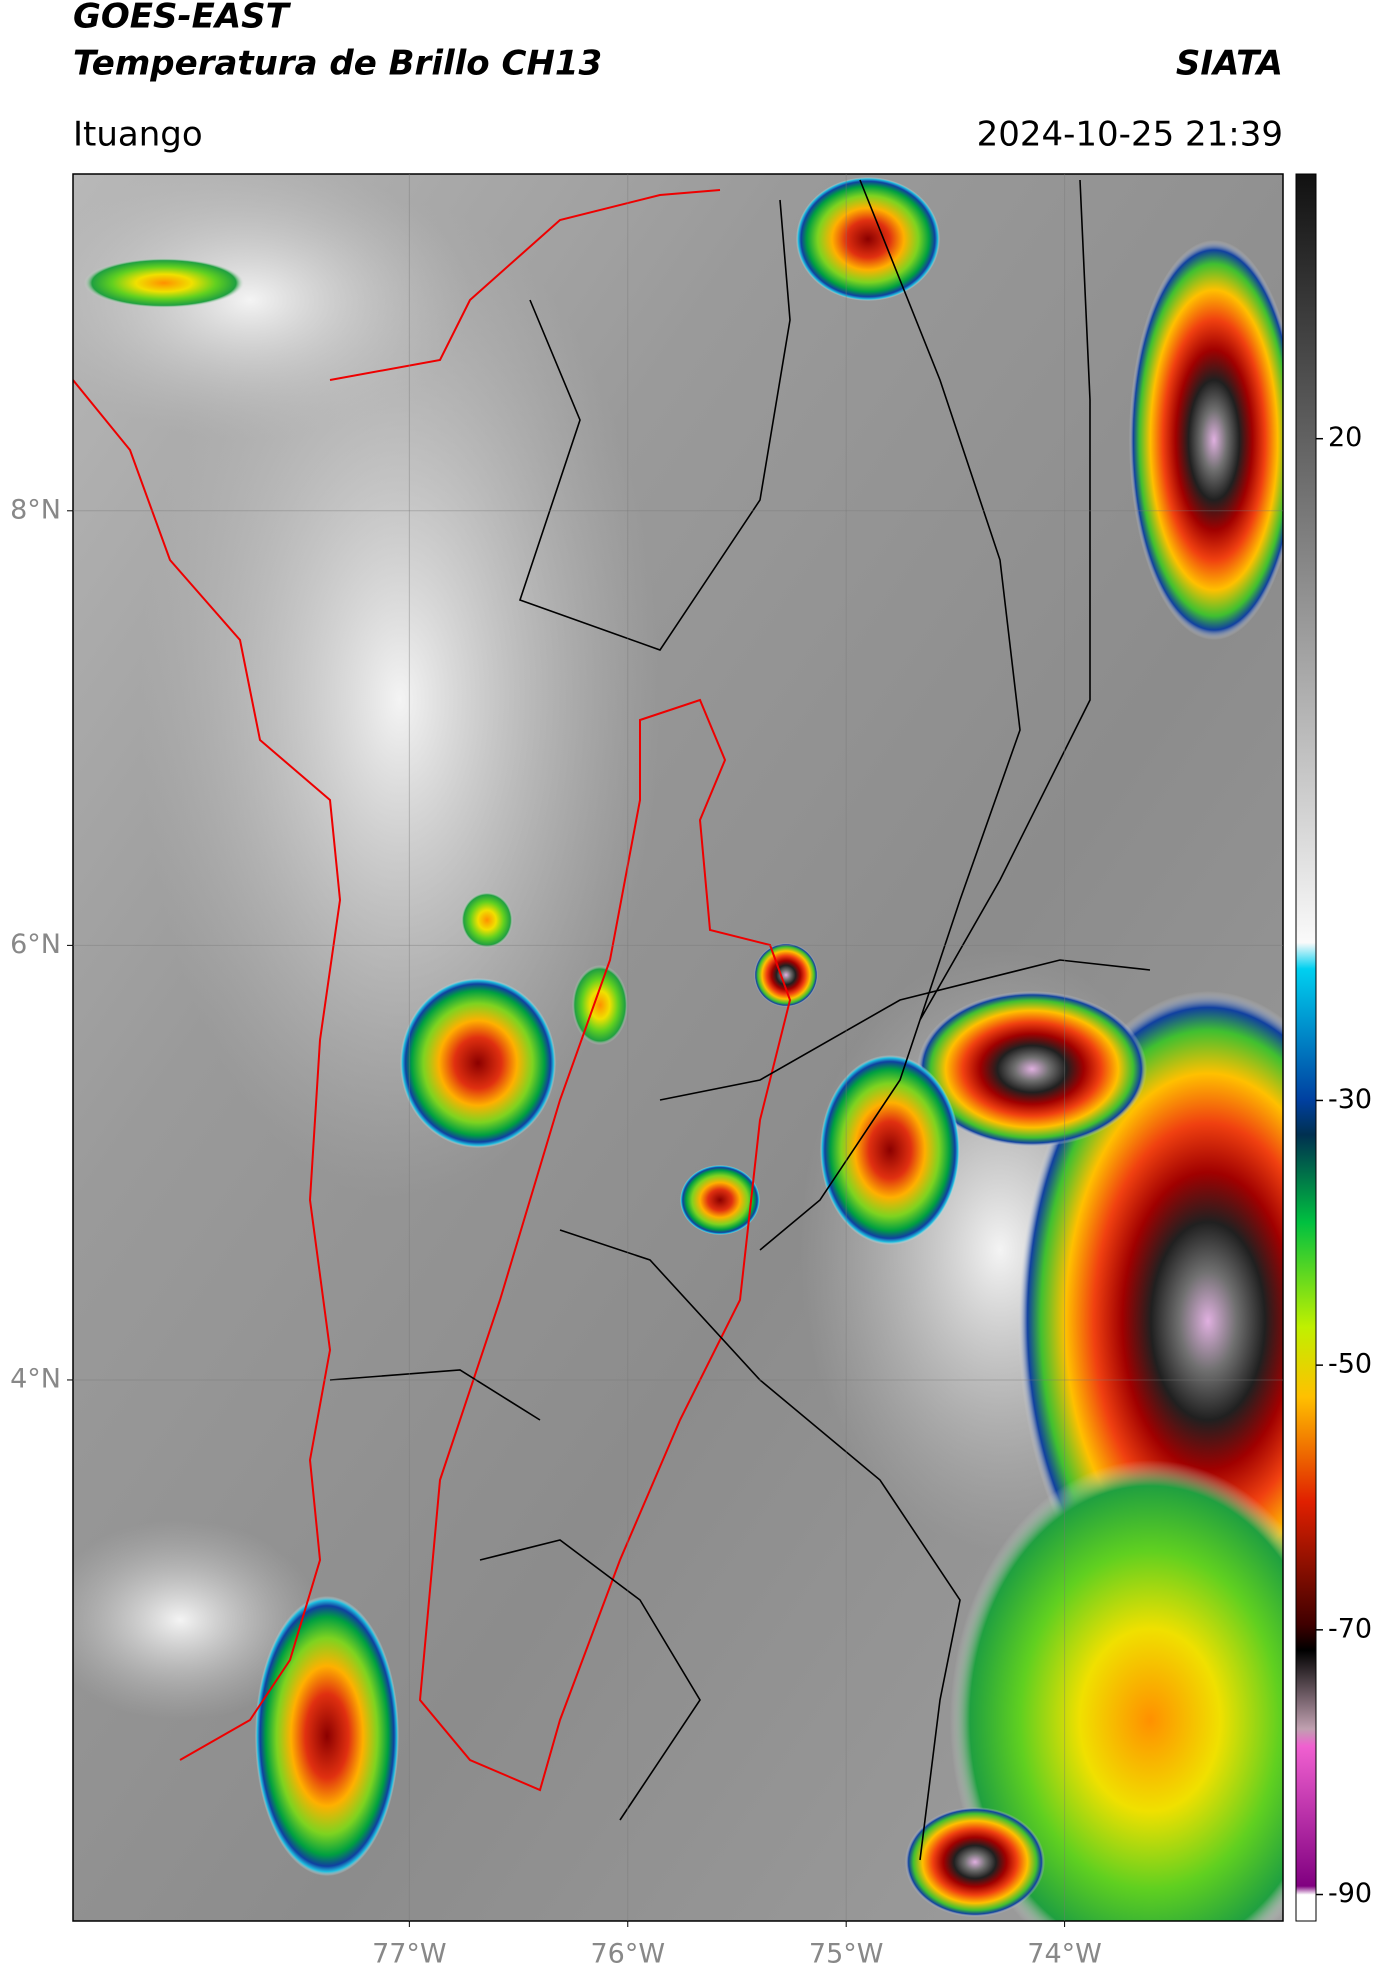 The width and height of the screenshot is (1384, 1981). Describe the element at coordinates (1345, 437) in the screenshot. I see `colorbar-tick-label: 20` at that location.